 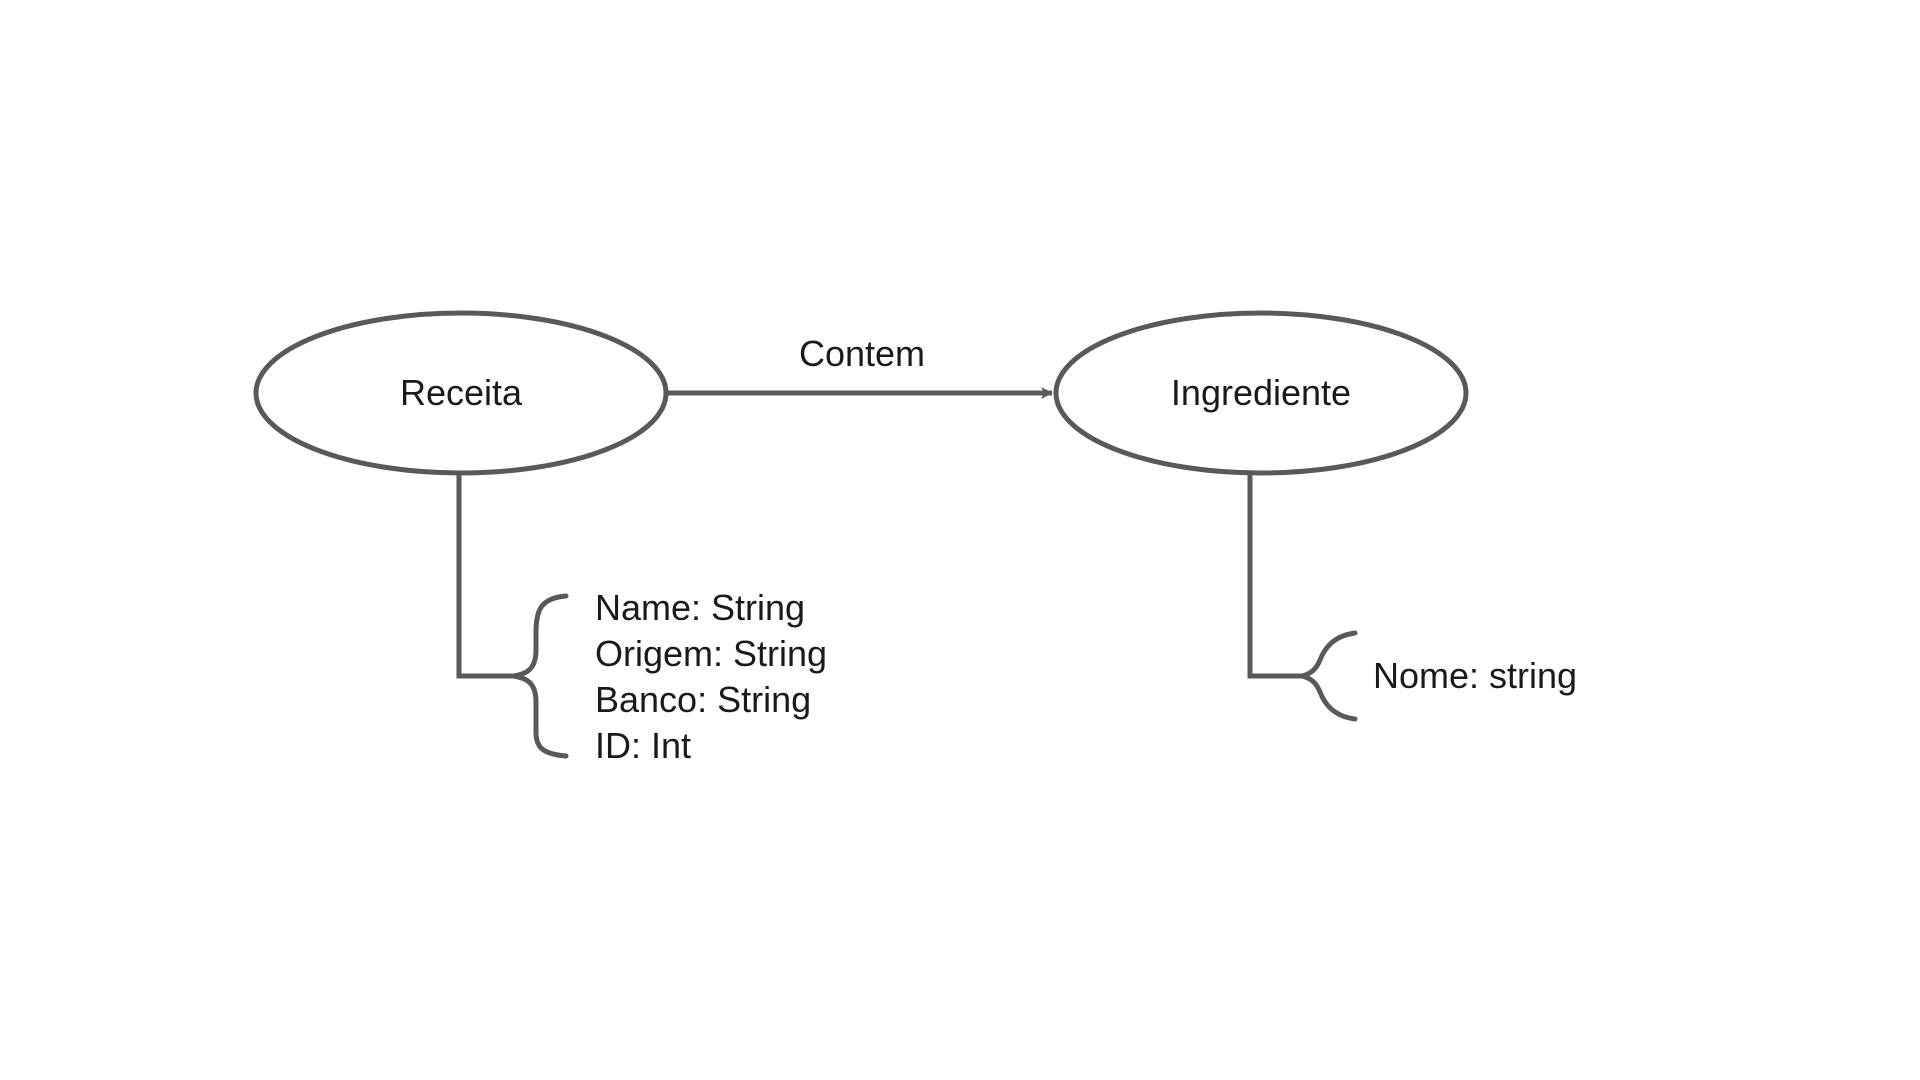 What do you see at coordinates (1329, 676) in the screenshot?
I see `ingrediente-attribute-brace` at bounding box center [1329, 676].